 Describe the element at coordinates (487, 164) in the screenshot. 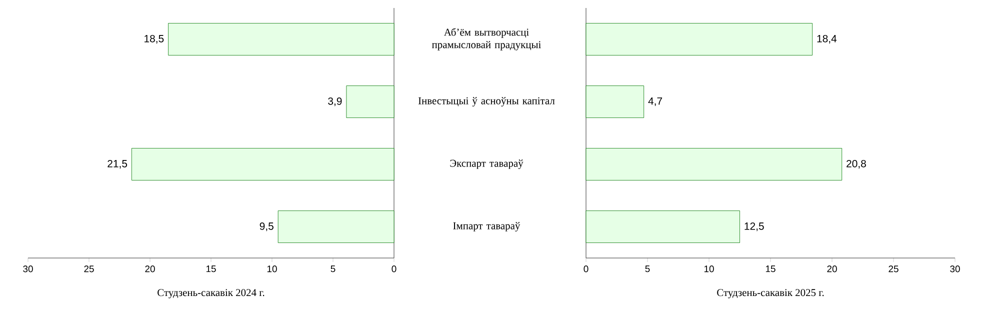

I see `y-tick-label: Экспарт тавараў` at that location.